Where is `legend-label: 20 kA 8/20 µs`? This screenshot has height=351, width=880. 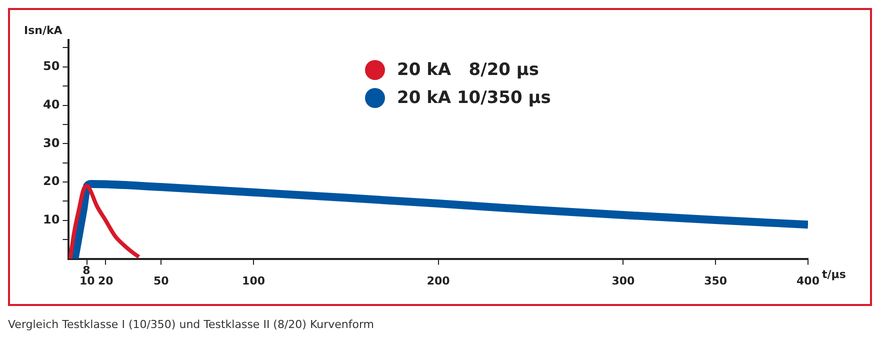 legend-label: 20 kA 8/20 µs is located at coordinates (468, 70).